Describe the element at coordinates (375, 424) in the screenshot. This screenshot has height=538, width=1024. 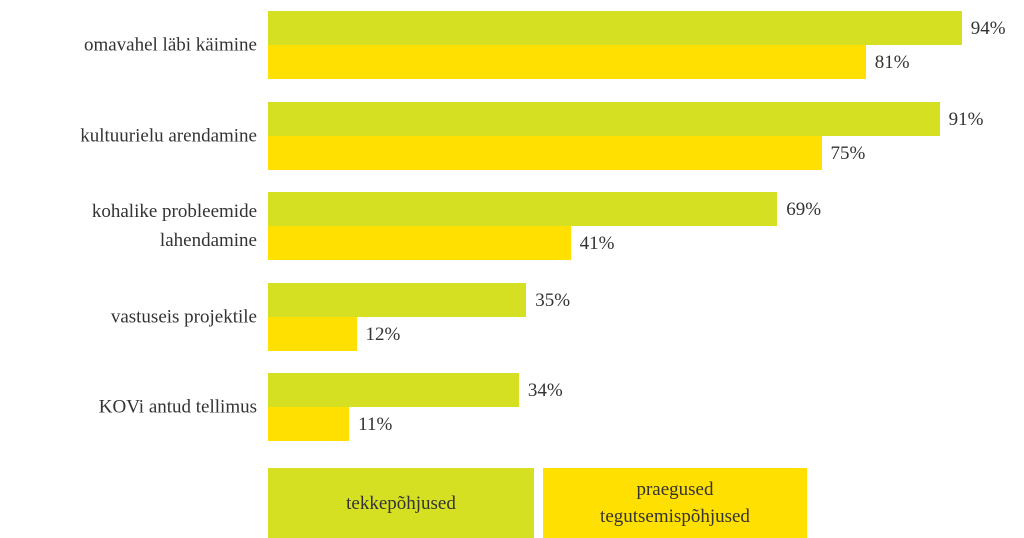
I see `value-label: 11%` at that location.